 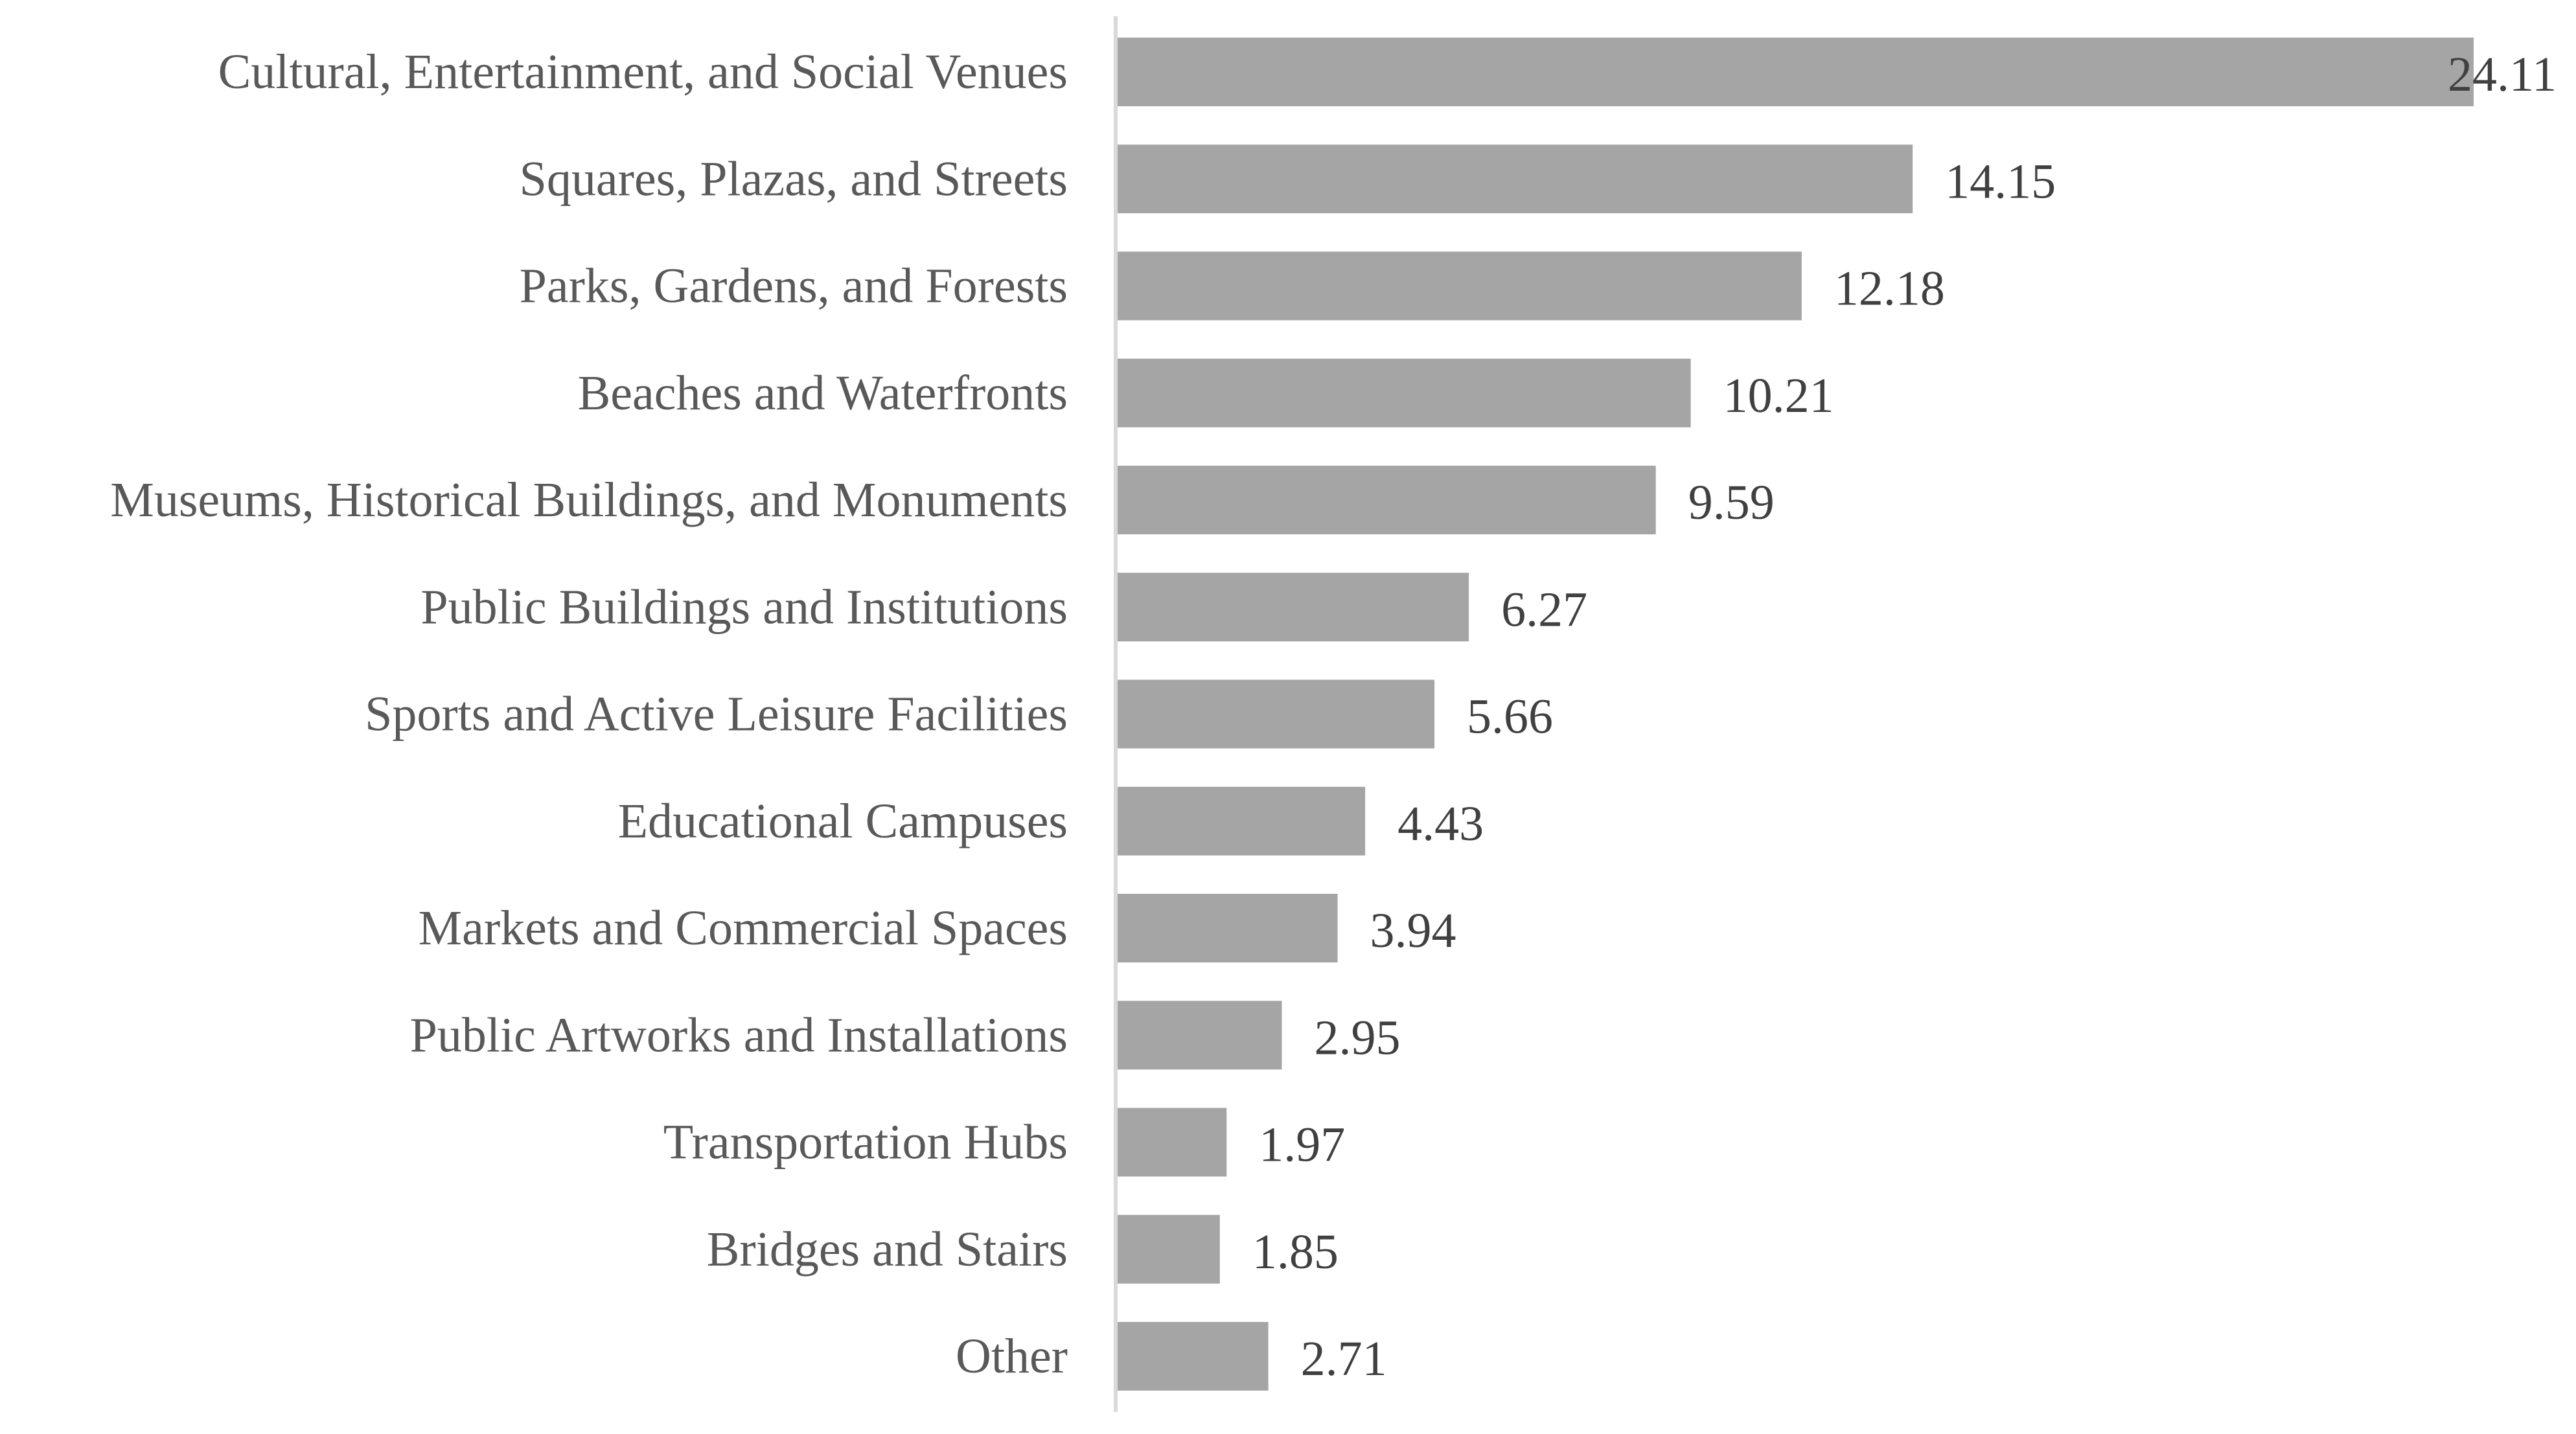 What do you see at coordinates (866, 1142) in the screenshot?
I see `category-label-transportation-hubs: Transportation Hubs` at bounding box center [866, 1142].